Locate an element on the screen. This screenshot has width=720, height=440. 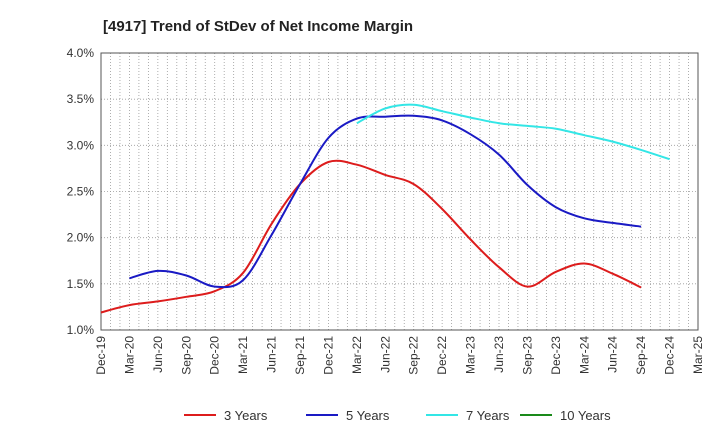
y-tick-label: 1.0% is located at coordinates (81, 330).